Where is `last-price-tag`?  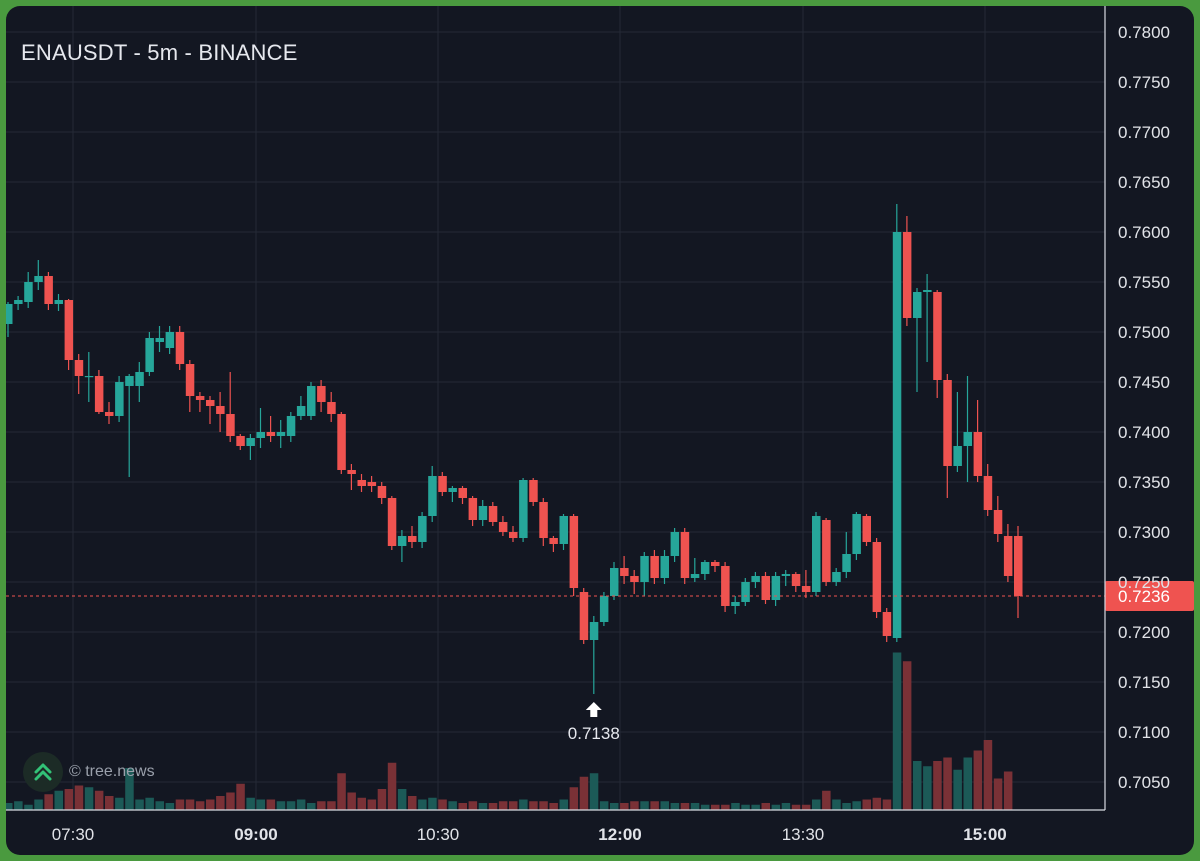 last-price-tag is located at coordinates (1149, 596).